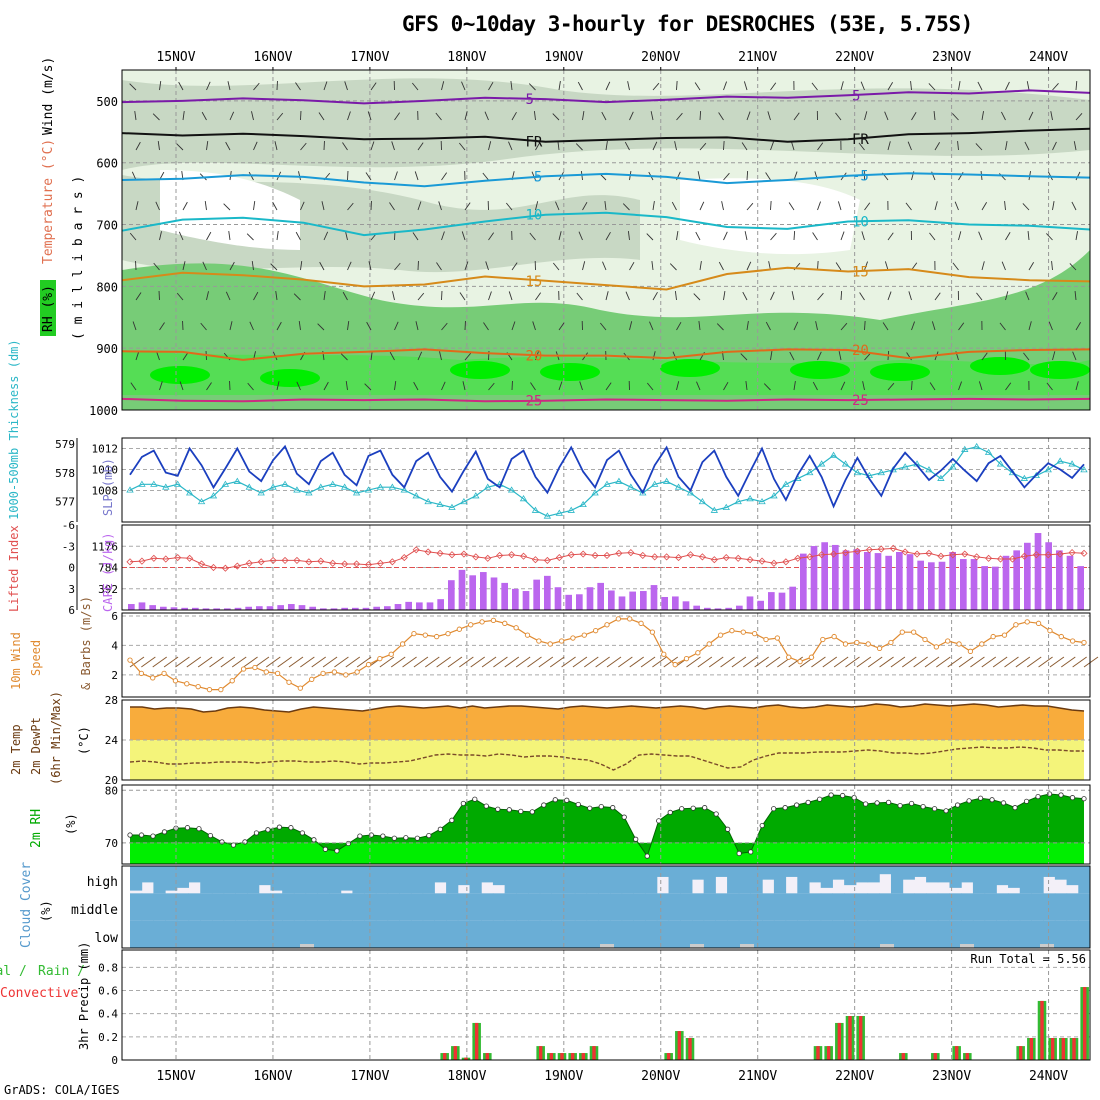 Image resolution: width=1100 pixels, height=1100 pixels. What do you see at coordinates (466, 57) in the screenshot?
I see `date-label-top: 18NOV` at bounding box center [466, 57].